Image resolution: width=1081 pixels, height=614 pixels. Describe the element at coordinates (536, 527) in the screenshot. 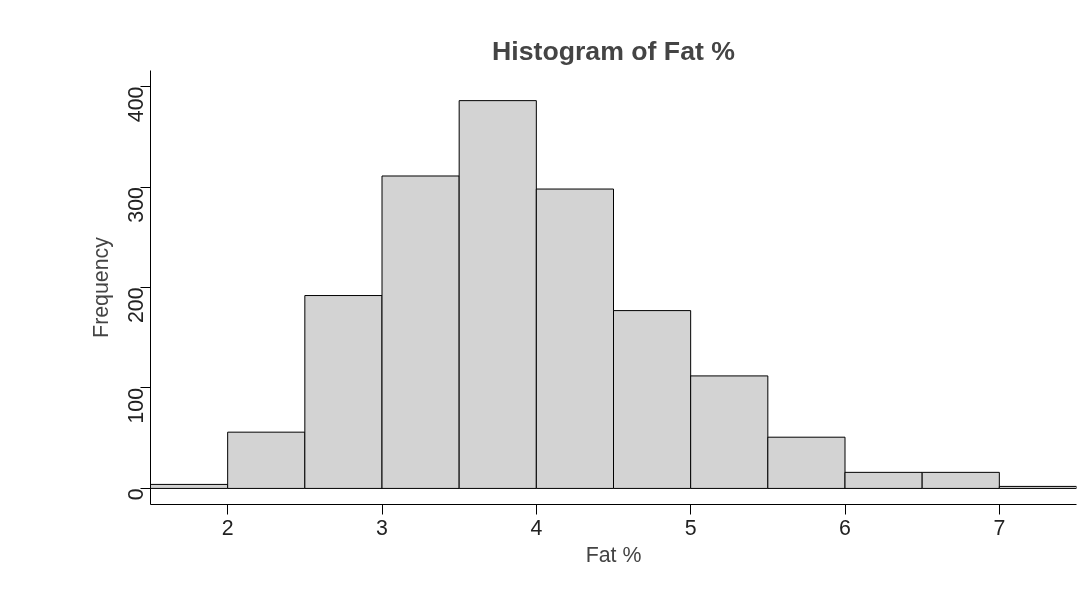

I see `x-tick-label: 4` at that location.